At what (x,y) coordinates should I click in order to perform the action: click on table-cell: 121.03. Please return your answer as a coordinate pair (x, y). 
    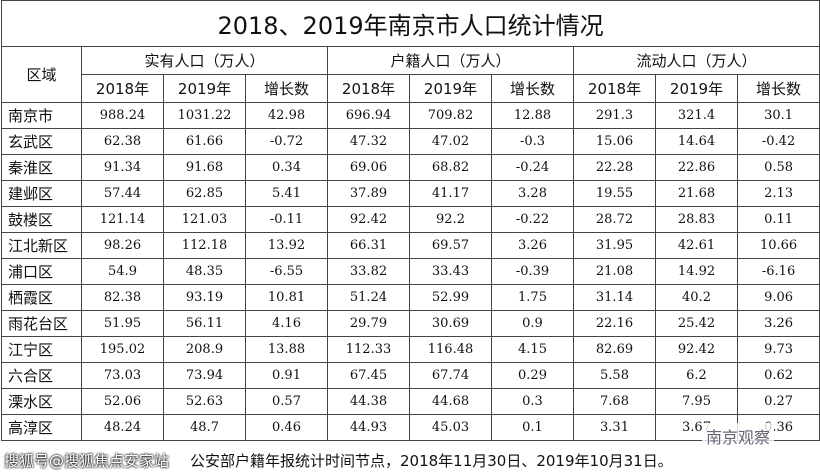
    Looking at the image, I should click on (204, 219).